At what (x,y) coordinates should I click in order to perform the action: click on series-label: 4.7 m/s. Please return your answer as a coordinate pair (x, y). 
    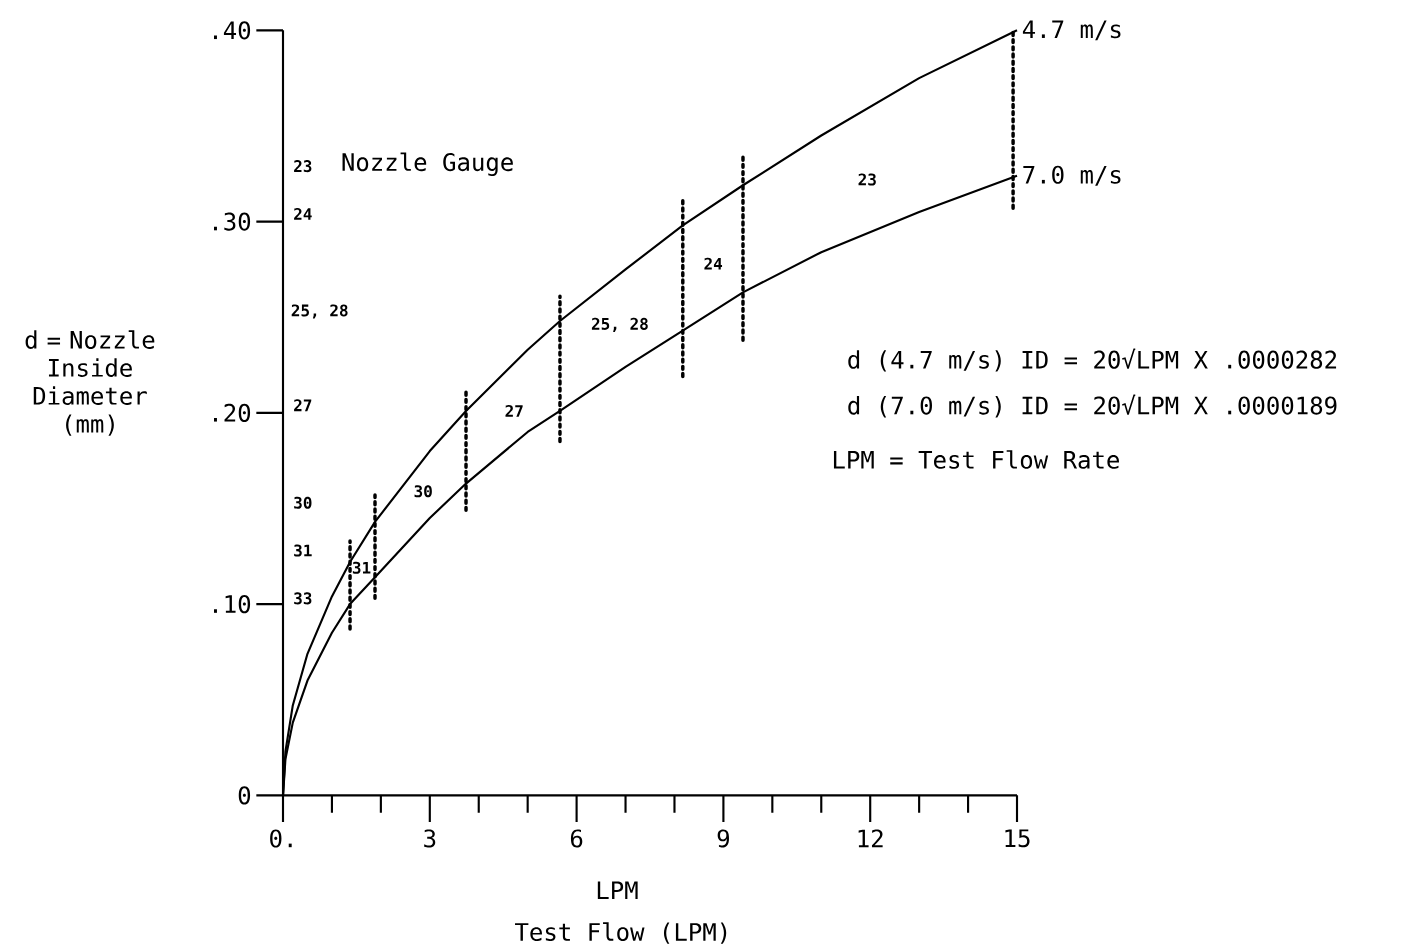
    Looking at the image, I should click on (1071, 30).